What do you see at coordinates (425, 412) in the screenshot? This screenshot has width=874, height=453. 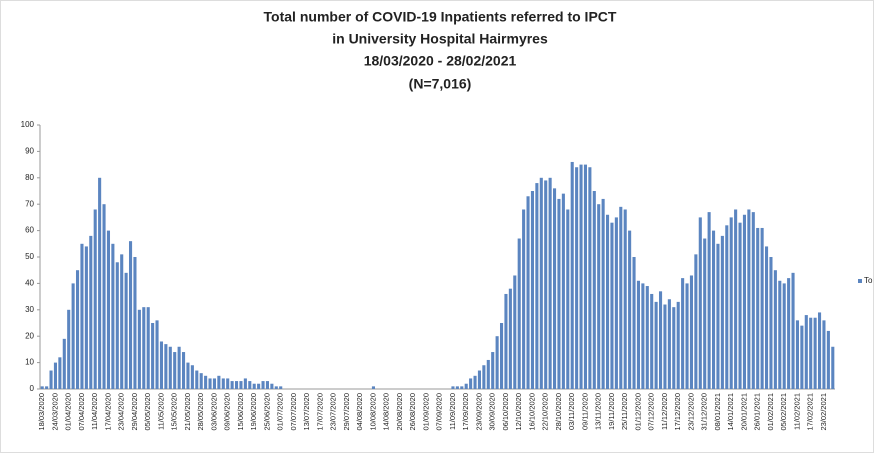 I see `x-tick-label: 01/09/2020` at bounding box center [425, 412].